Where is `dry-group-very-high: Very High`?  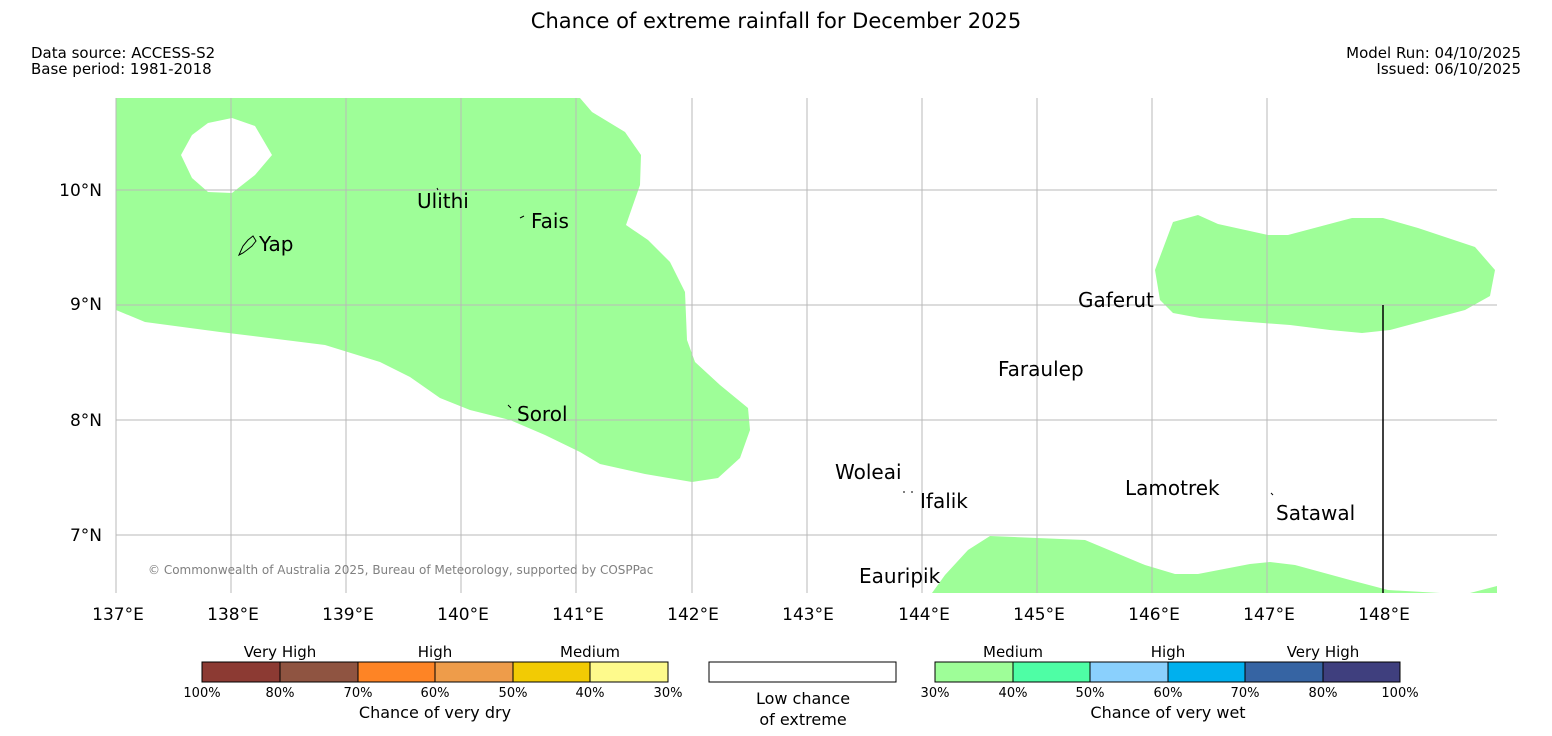 dry-group-very-high: Very High is located at coordinates (280, 652).